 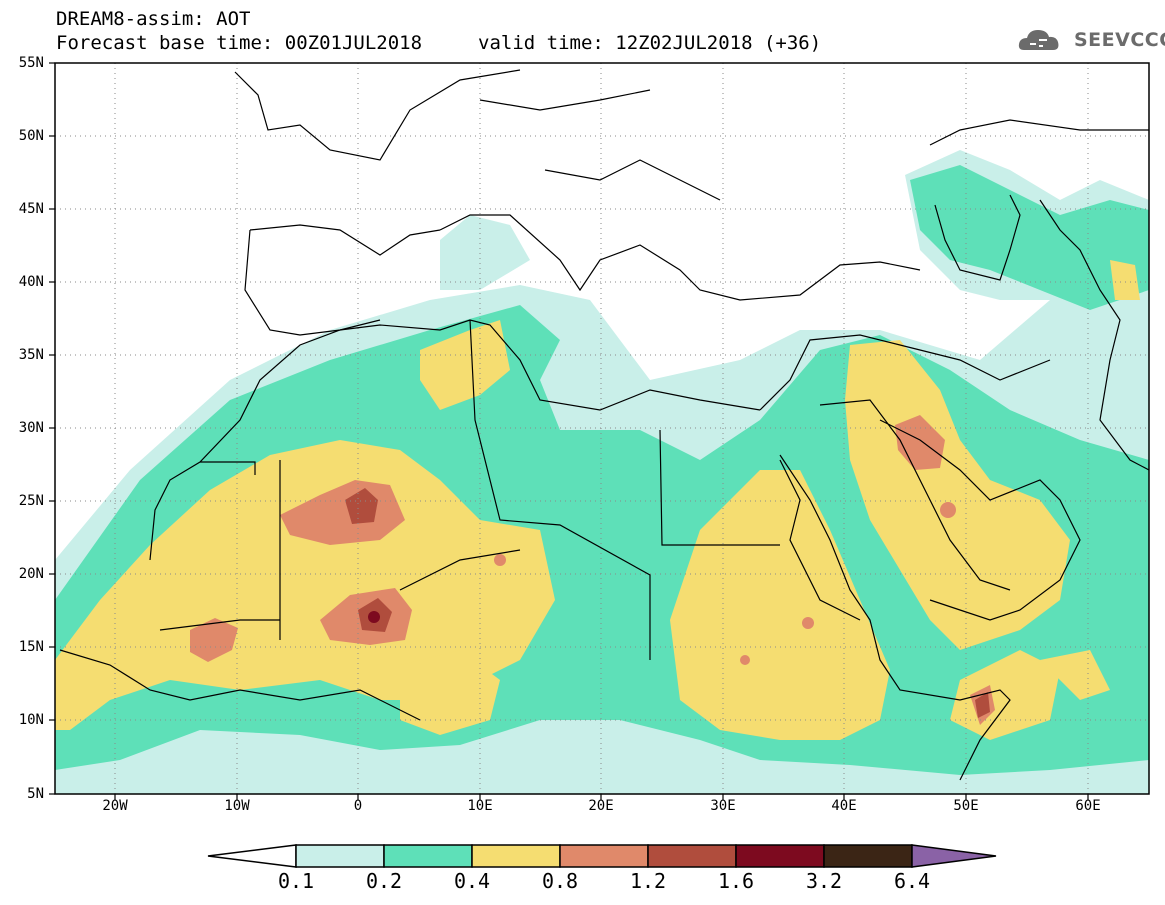 What do you see at coordinates (31, 428) in the screenshot?
I see `lat-label: 30N` at bounding box center [31, 428].